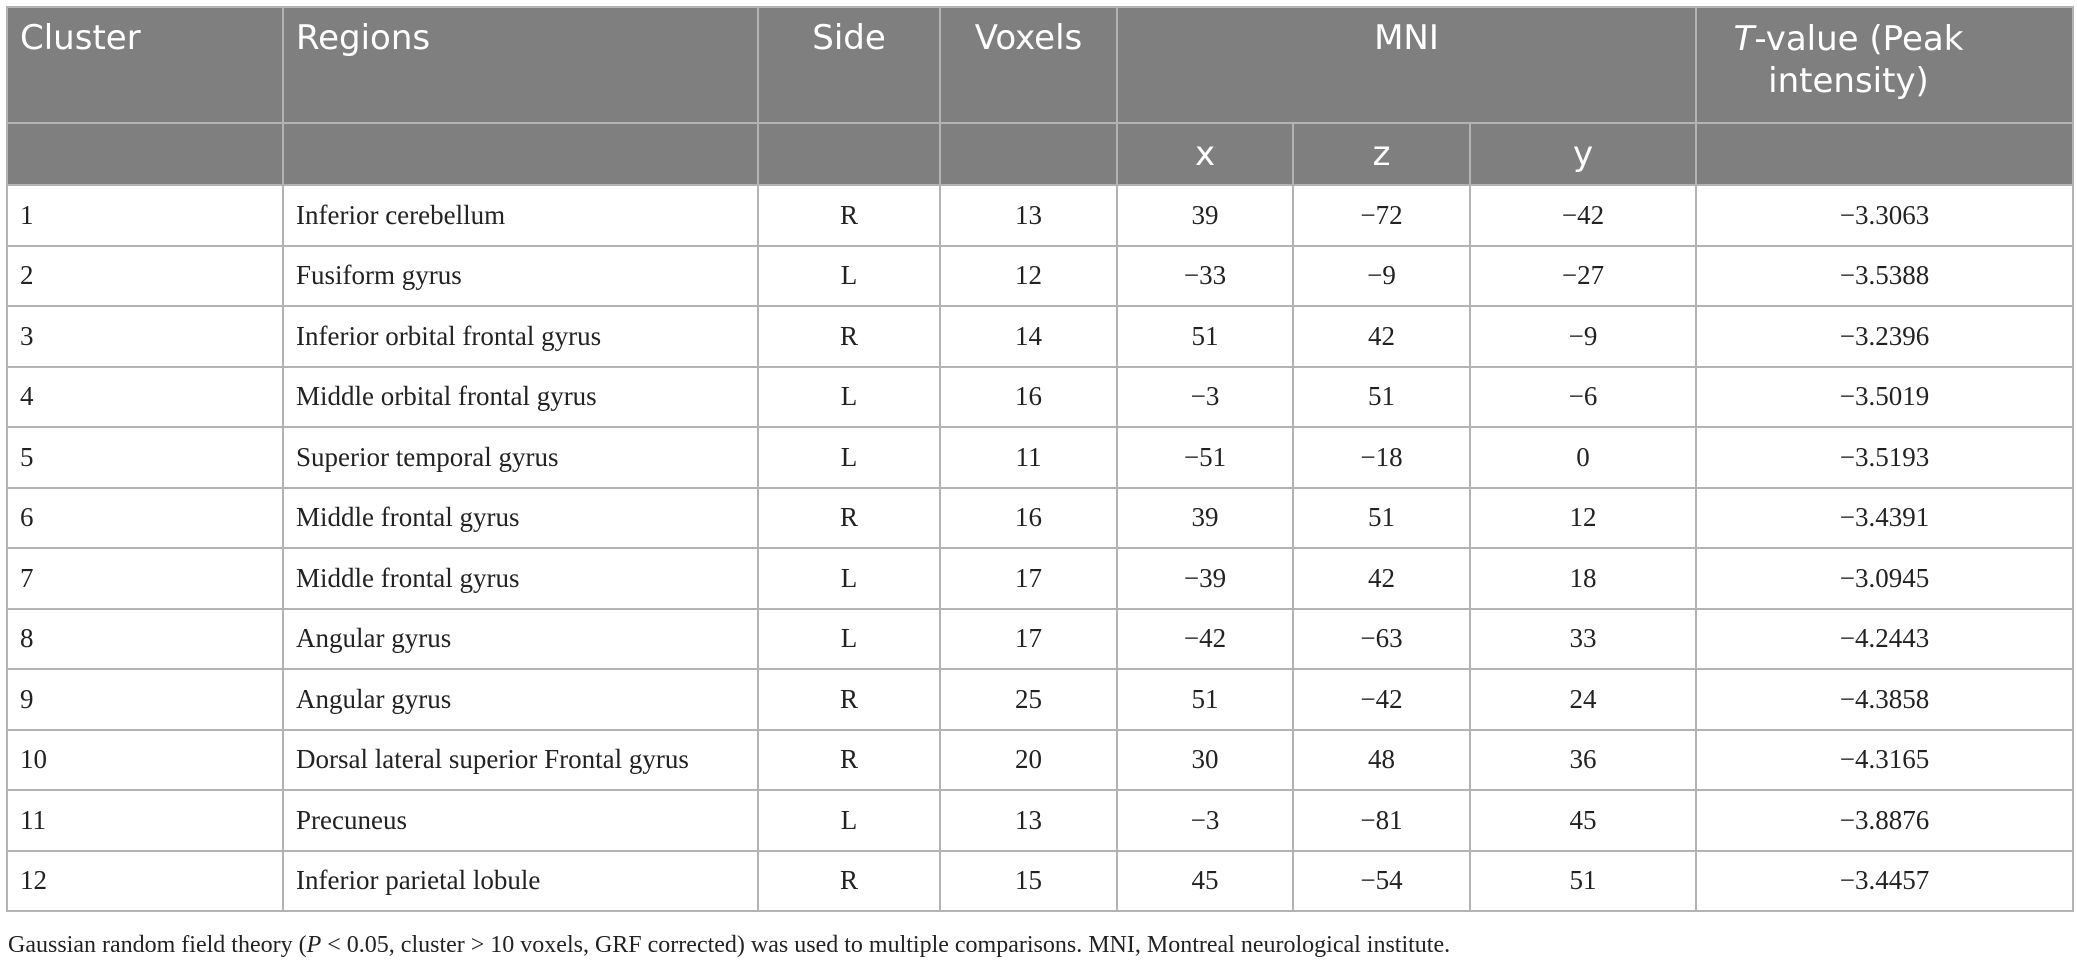 Image resolution: width=2077 pixels, height=971 pixels. I want to click on cell-mni-y: 36, so click(1583, 759).